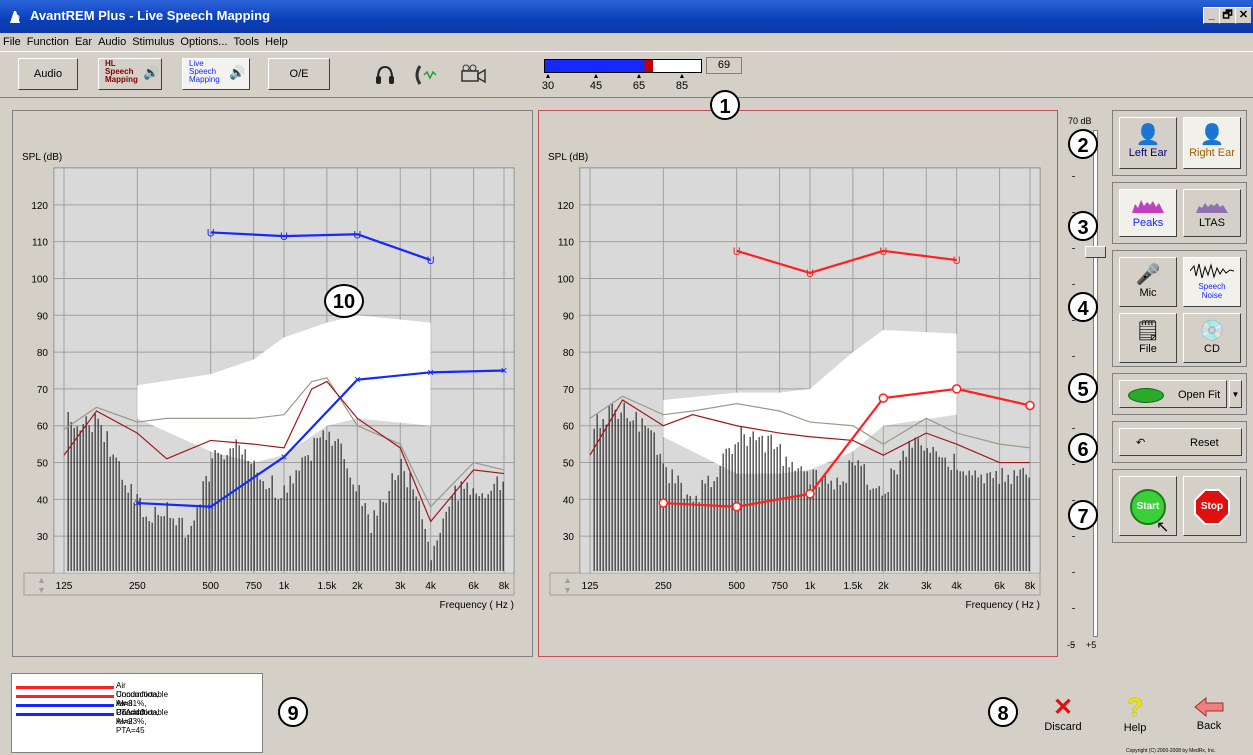 The image size is (1253, 755). I want to click on stop-label: Stop, so click(1212, 506).